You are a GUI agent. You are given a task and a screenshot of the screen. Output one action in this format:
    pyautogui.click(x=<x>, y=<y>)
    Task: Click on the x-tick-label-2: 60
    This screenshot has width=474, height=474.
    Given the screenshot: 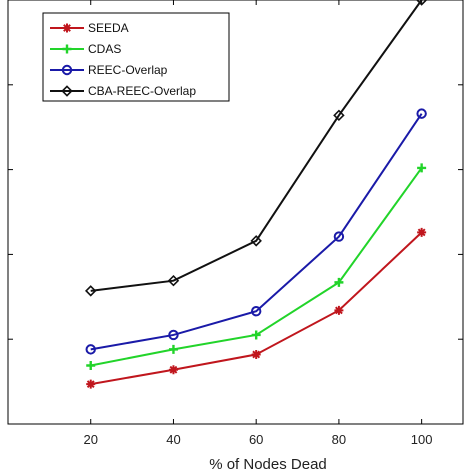 What is the action you would take?
    pyautogui.click(x=256, y=439)
    